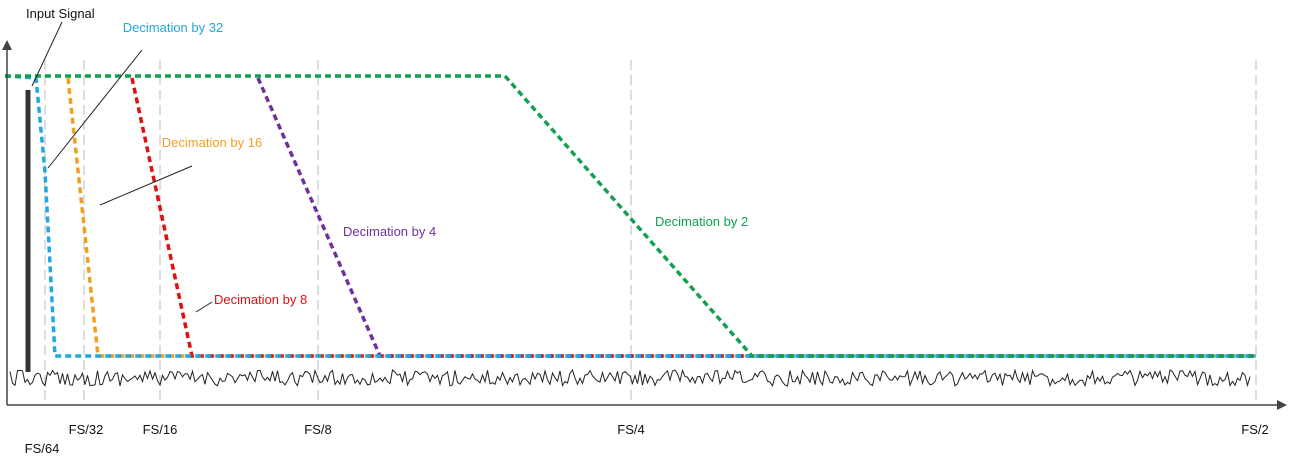 The width and height of the screenshot is (1289, 460). I want to click on input-signal-label: Input Signal, so click(60, 13).